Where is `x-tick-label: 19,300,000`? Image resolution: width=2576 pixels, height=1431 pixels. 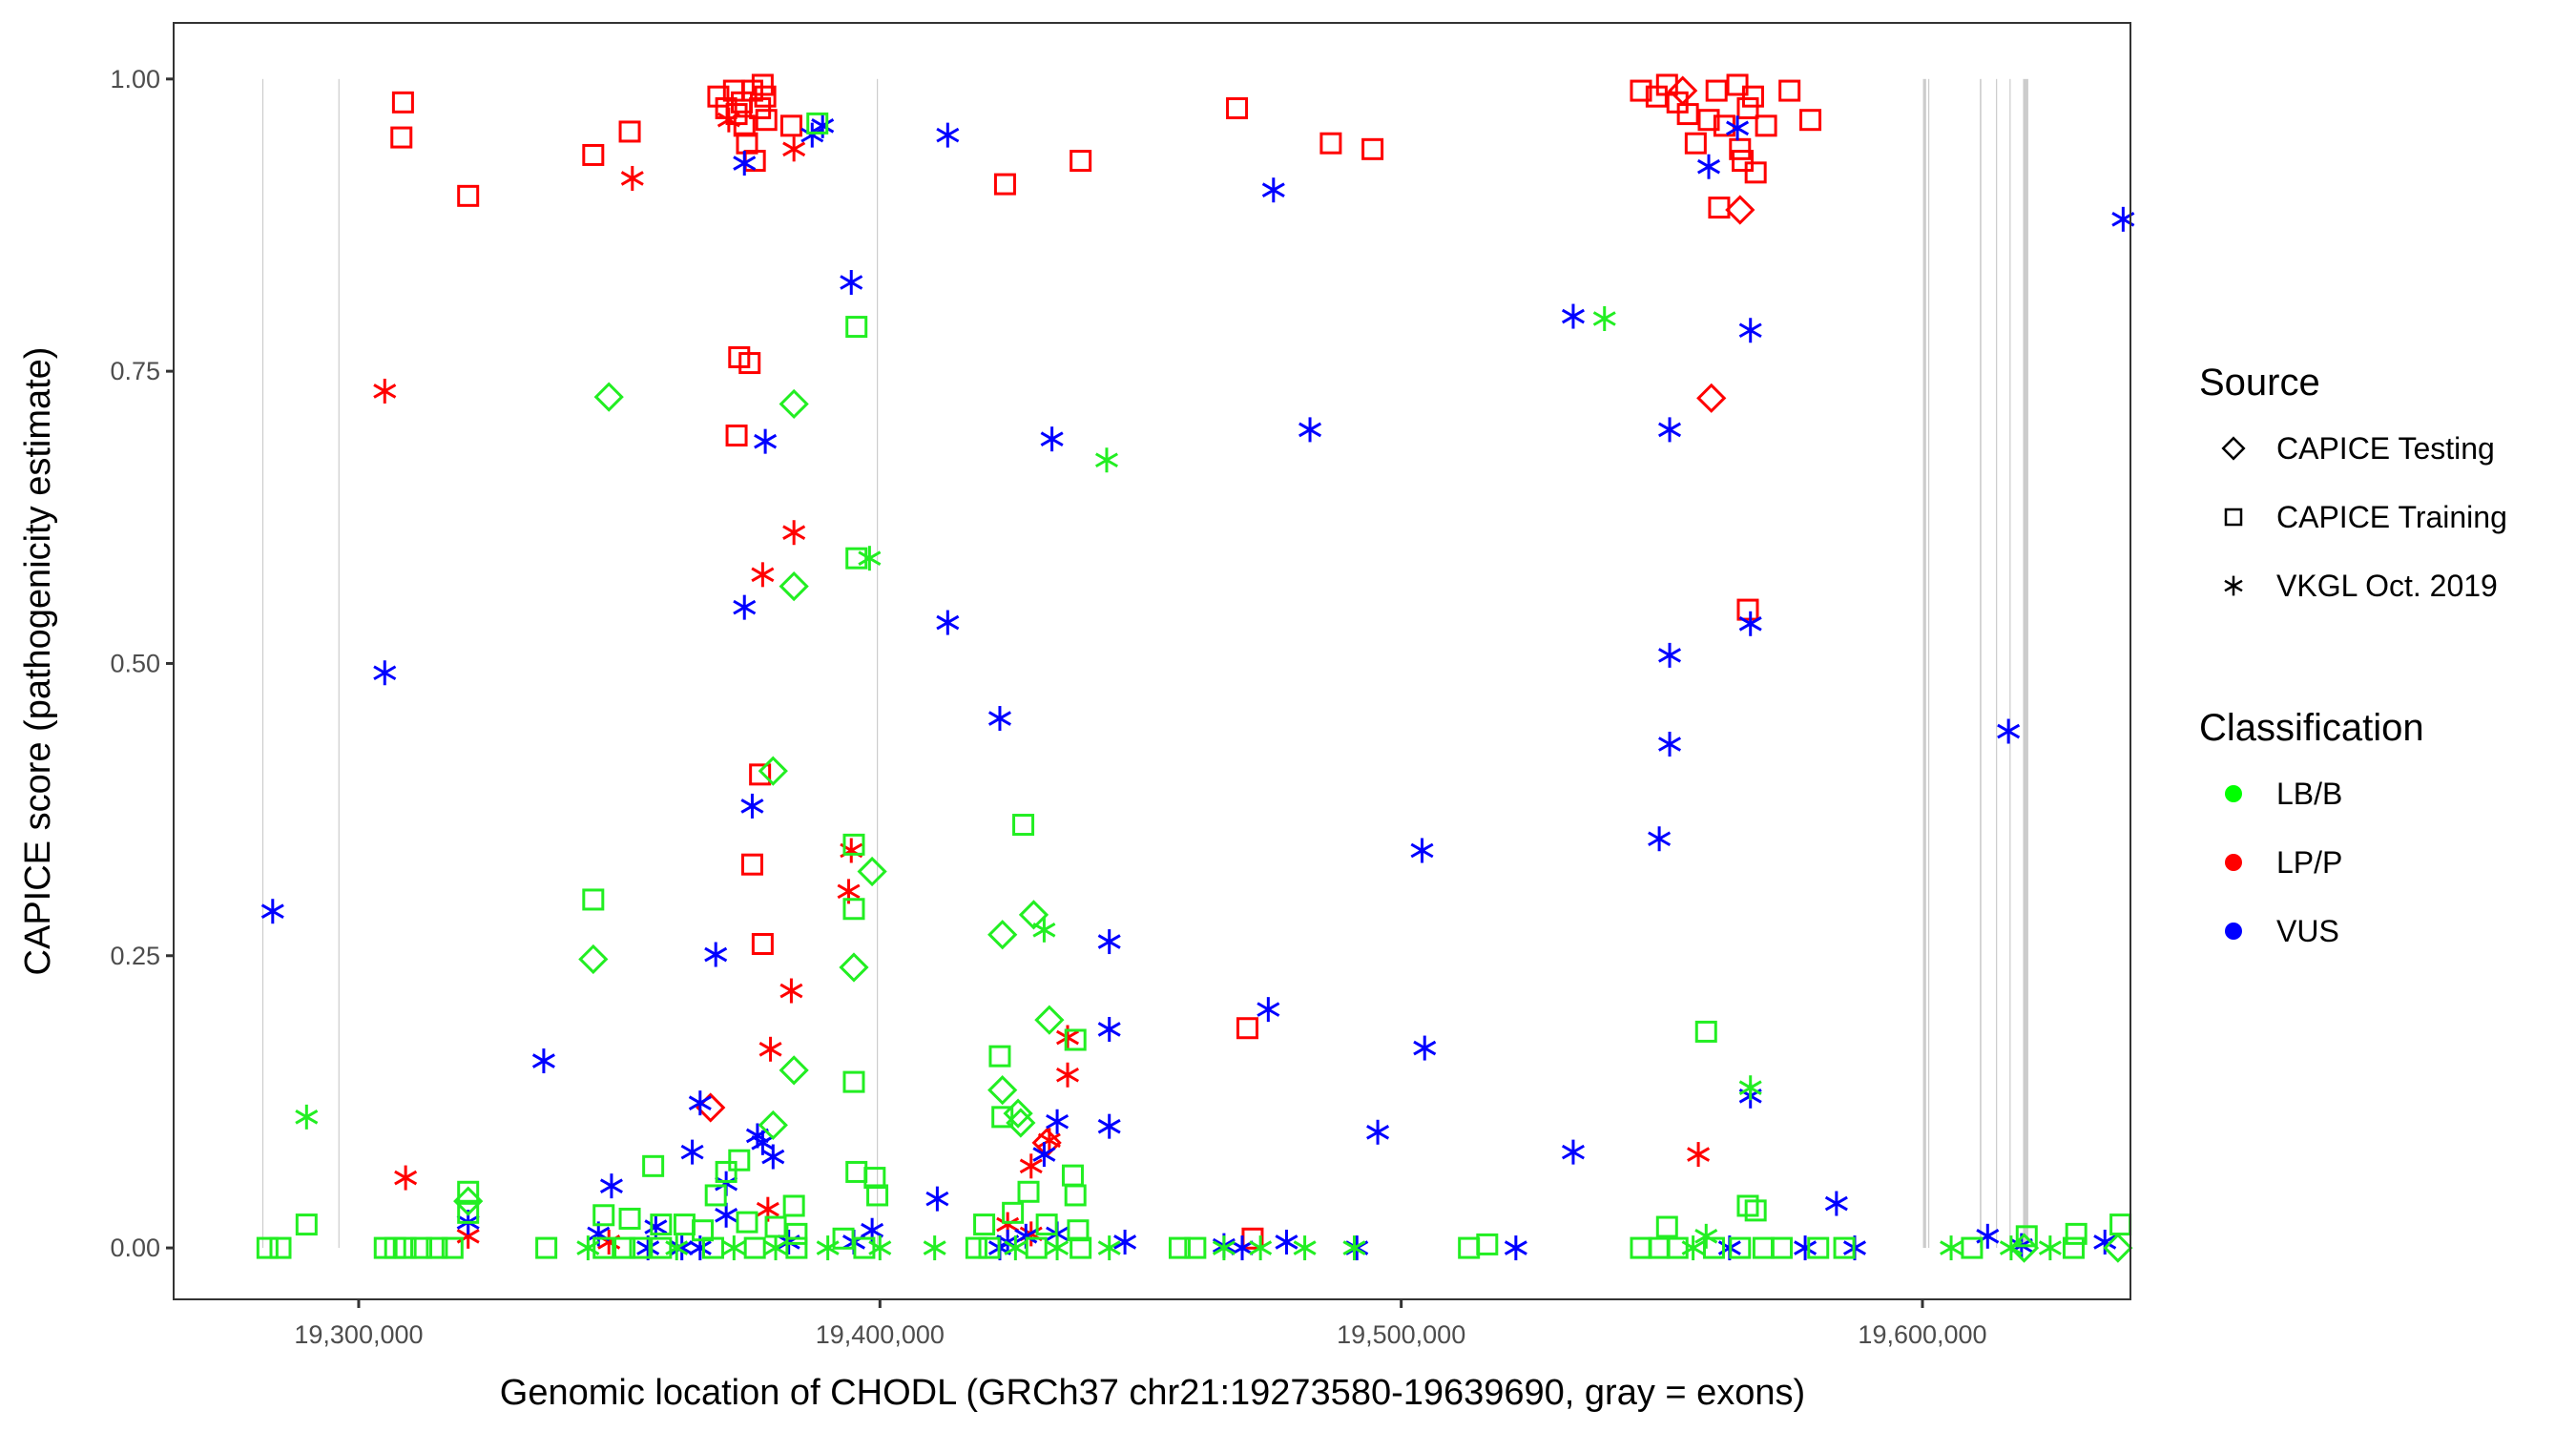
x-tick-label: 19,300,000 is located at coordinates (358, 1334).